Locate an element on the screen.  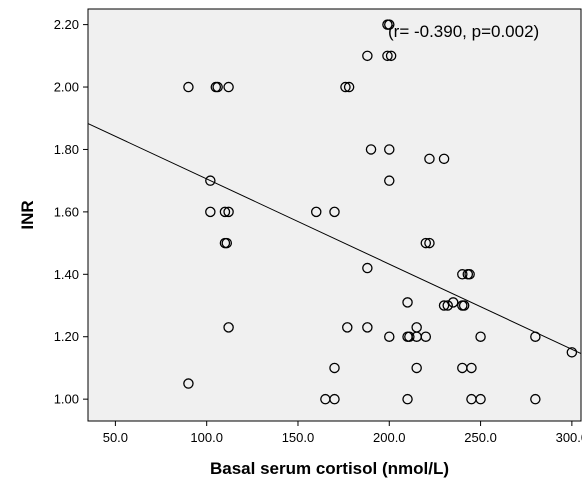
x-tick-label: 250.0 is located at coordinates (480, 437).